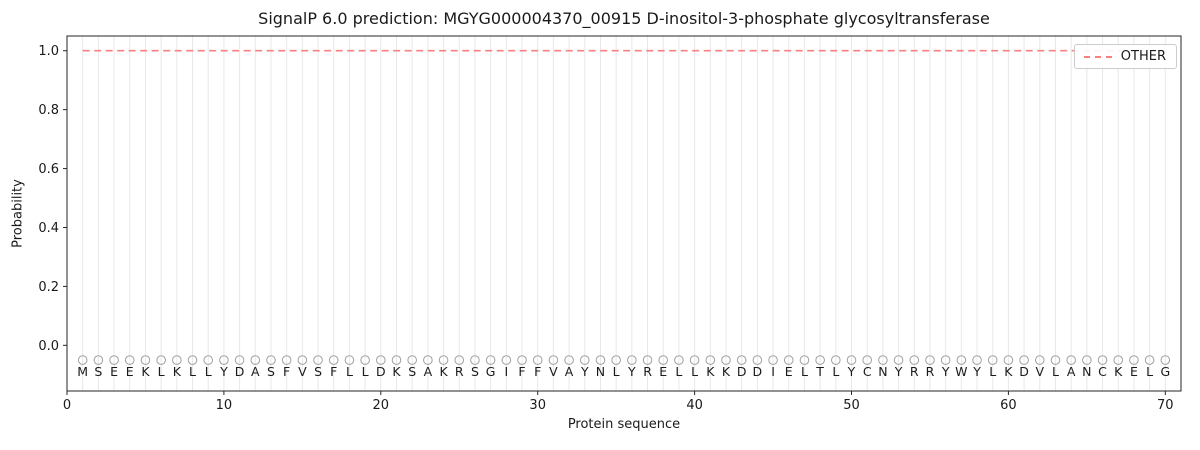  Describe the element at coordinates (819, 371) in the screenshot. I see `residue-letter: T` at that location.